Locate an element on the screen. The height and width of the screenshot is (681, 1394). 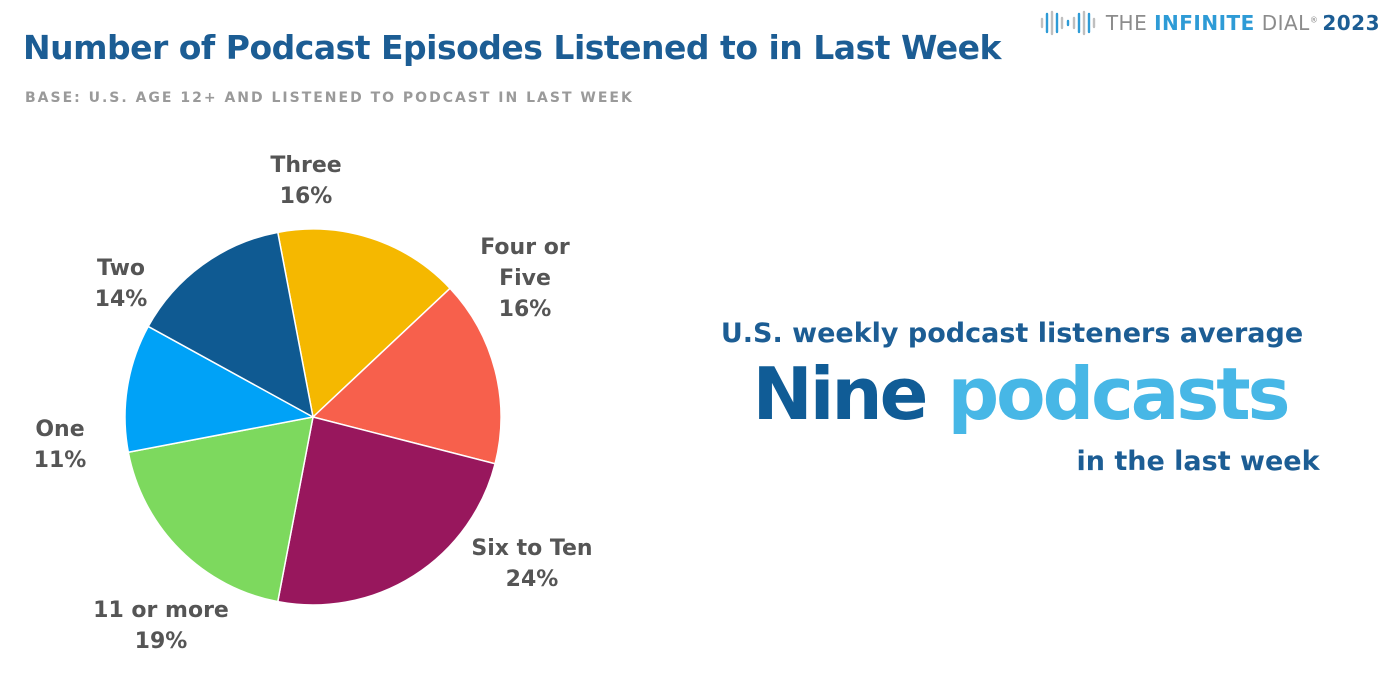
callout-unit: podcasts is located at coordinates (1119, 394).